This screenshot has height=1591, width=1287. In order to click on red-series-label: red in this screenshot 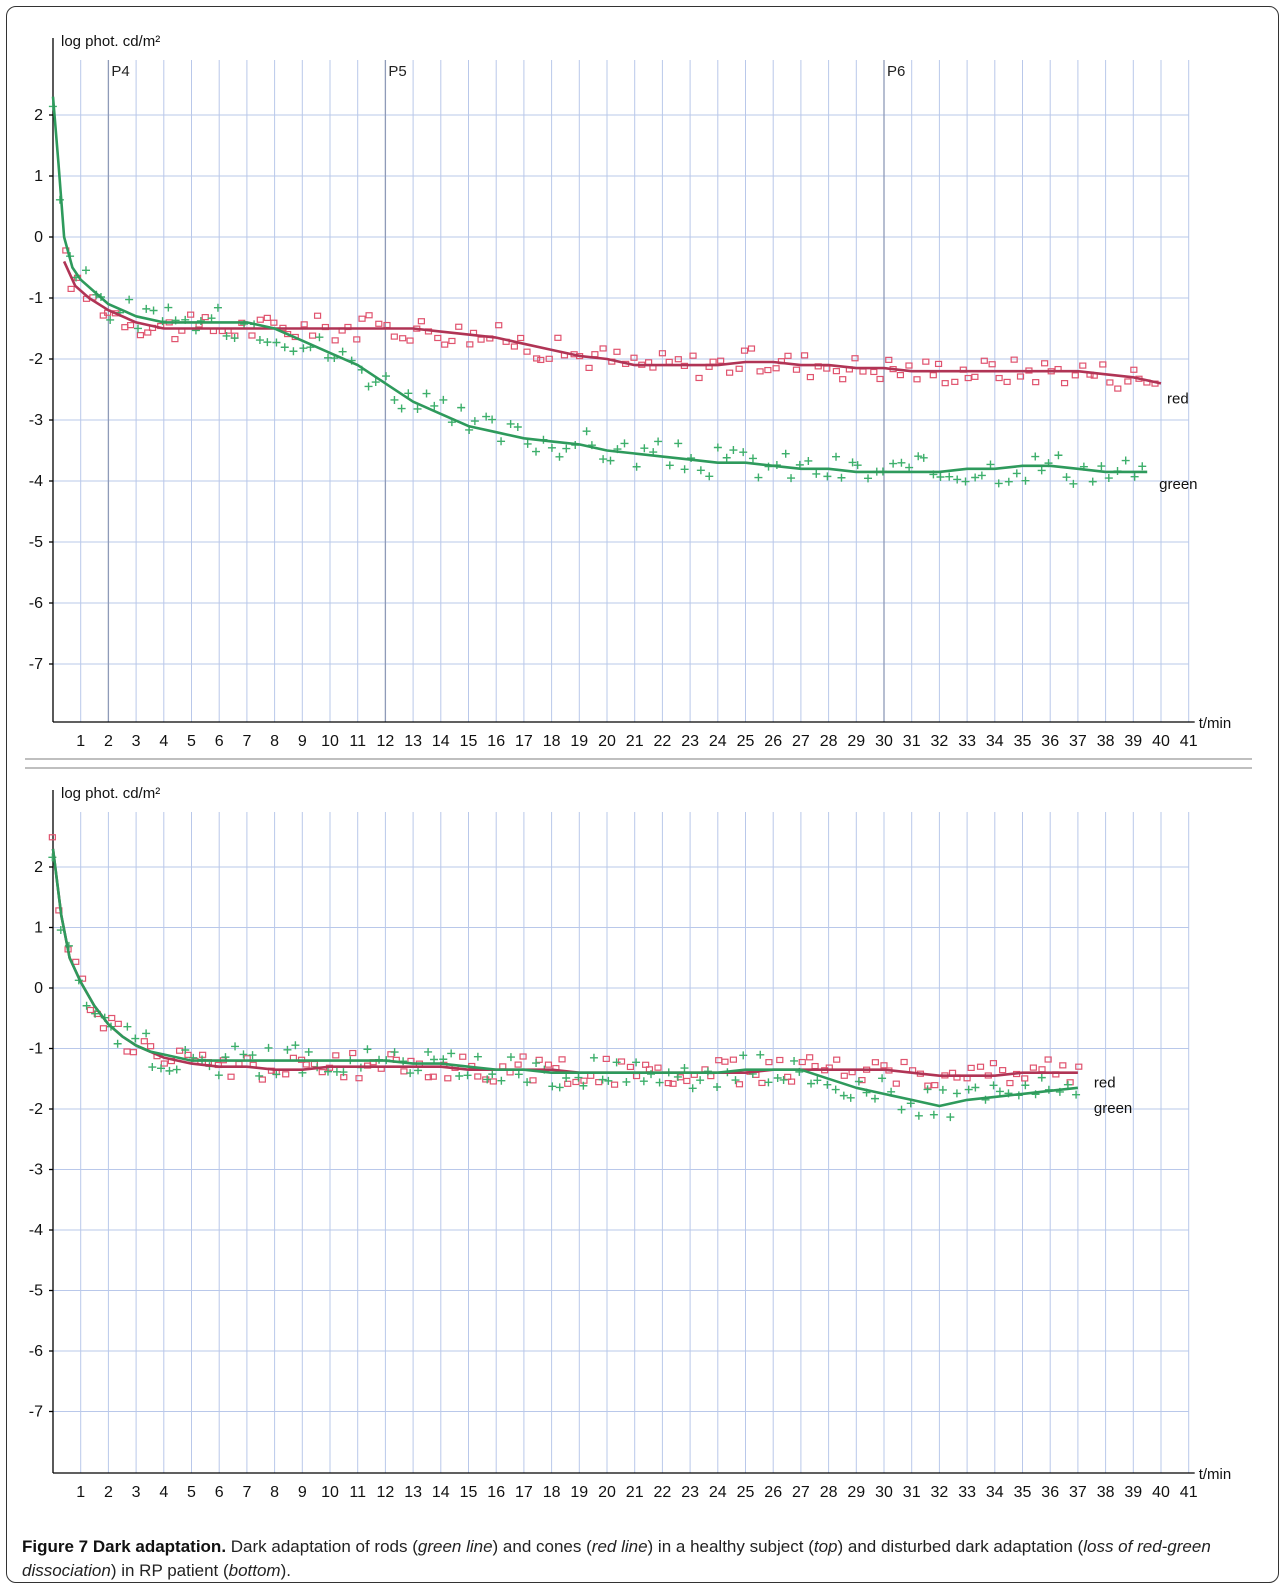, I will do `click(1178, 398)`.